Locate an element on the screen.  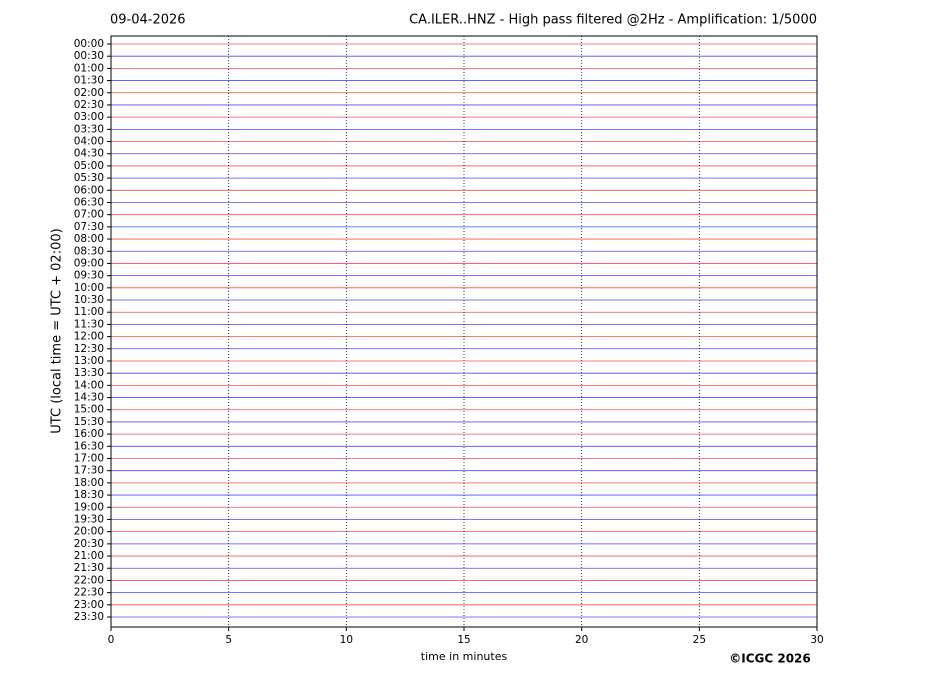
y-tick-label: 23:30 is located at coordinates (89, 617).